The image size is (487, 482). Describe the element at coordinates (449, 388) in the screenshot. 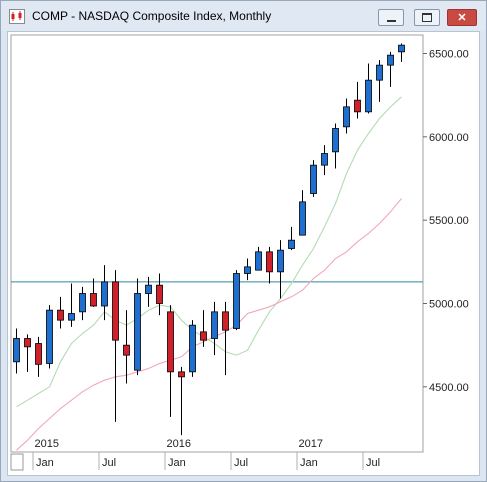

I see `y-tick-label: 4500.00` at that location.